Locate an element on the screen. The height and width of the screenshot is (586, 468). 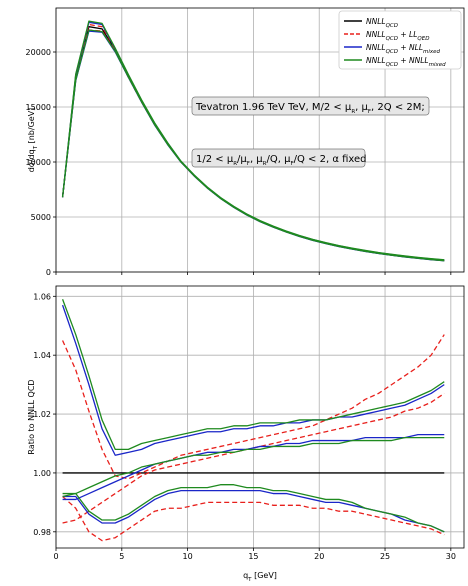
legend-label-2: NNLLQCD + LLQED is located at coordinates (397, 36).